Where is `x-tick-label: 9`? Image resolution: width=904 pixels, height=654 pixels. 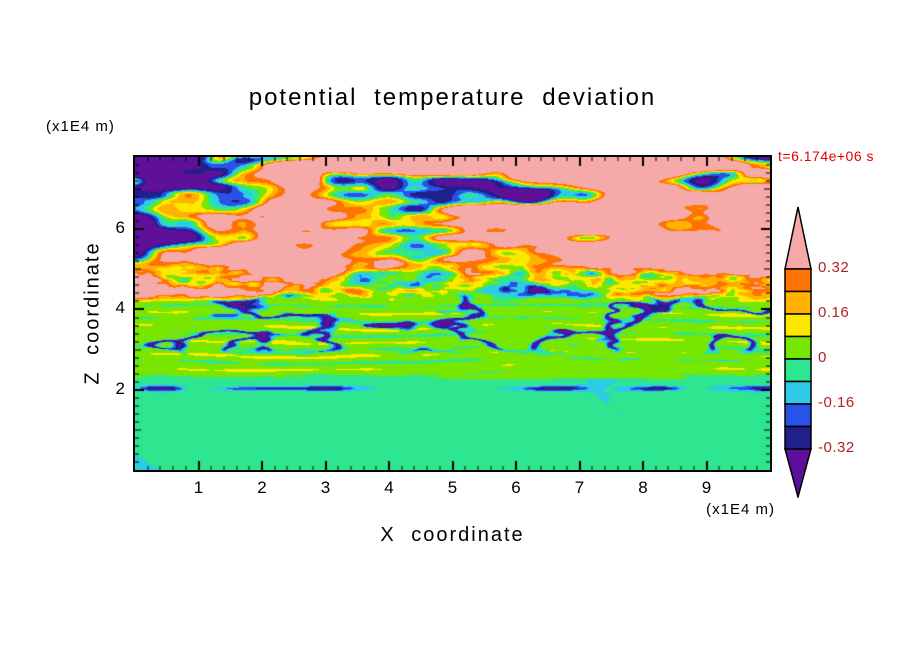 x-tick-label: 9 is located at coordinates (706, 487).